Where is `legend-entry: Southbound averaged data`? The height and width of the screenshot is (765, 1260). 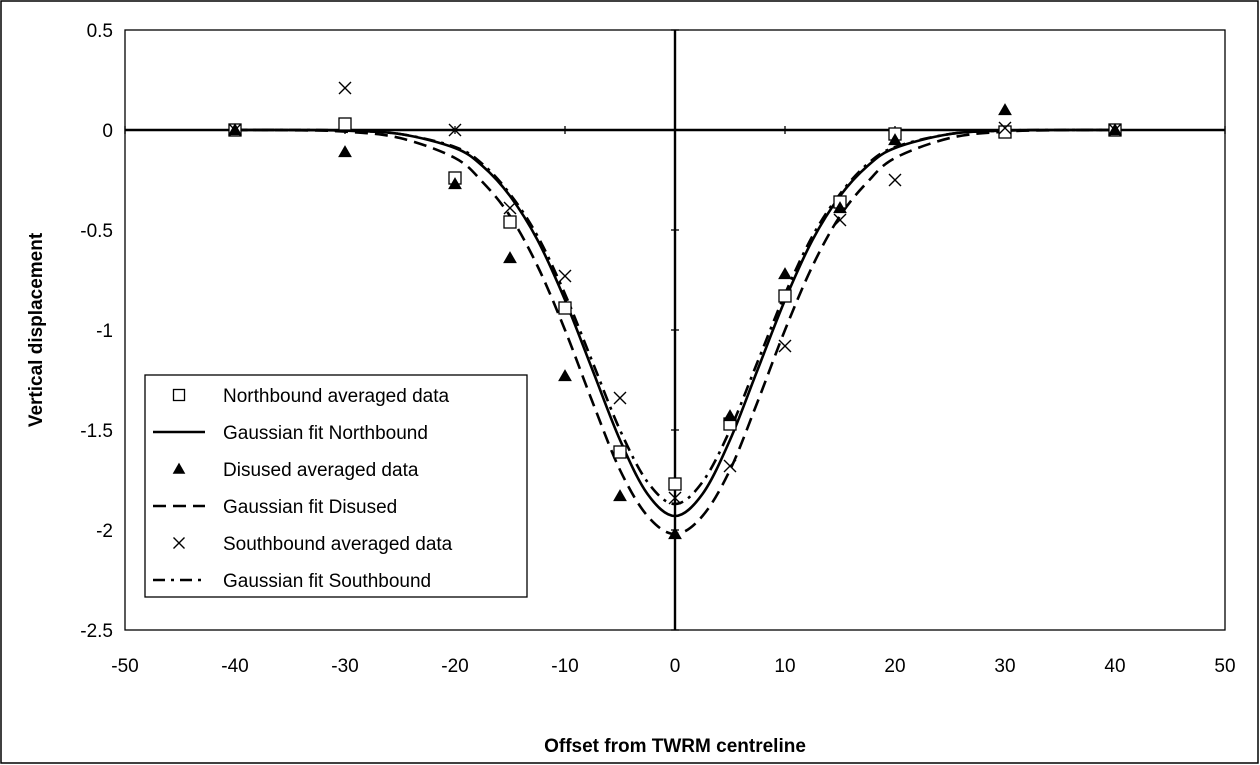 legend-entry: Southbound averaged data is located at coordinates (313, 544).